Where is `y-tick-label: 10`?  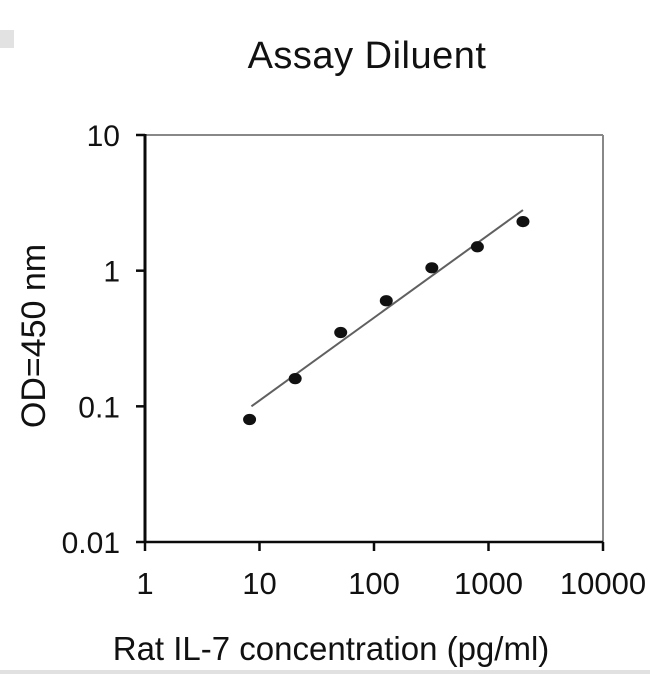
y-tick-label: 10 is located at coordinates (103, 136).